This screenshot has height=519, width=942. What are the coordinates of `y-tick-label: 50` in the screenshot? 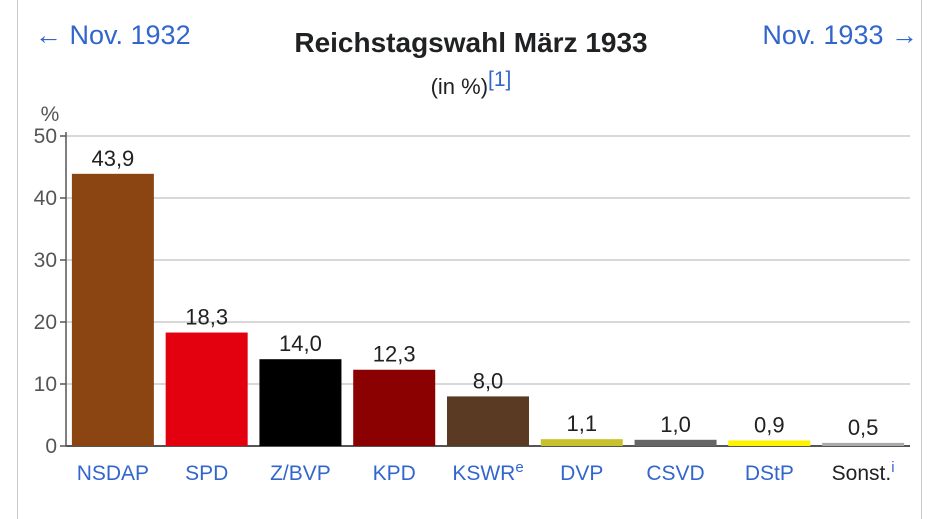 It's located at (45, 136).